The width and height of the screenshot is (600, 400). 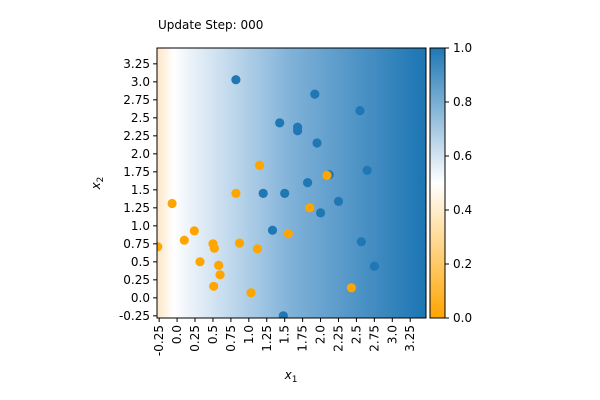 What do you see at coordinates (458, 183) in the screenshot?
I see `colorbar-ticks: 0.0 0.2 0.4 0.6 0.8 1.0` at bounding box center [458, 183].